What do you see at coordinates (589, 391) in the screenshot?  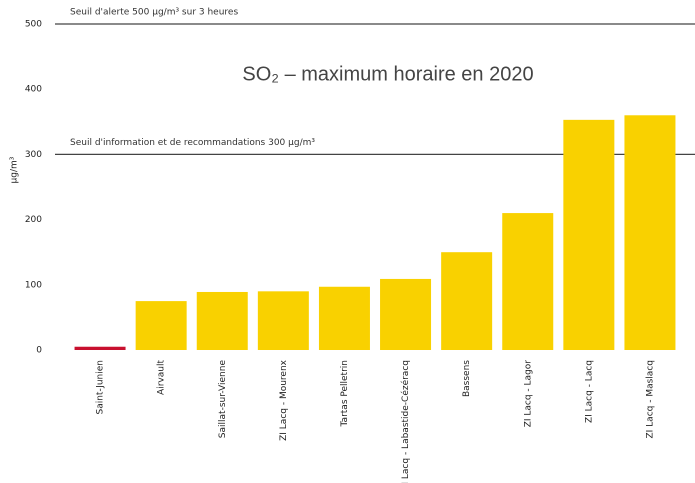 I see `x-tick-label: ZI Lacq - Lacq` at bounding box center [589, 391].